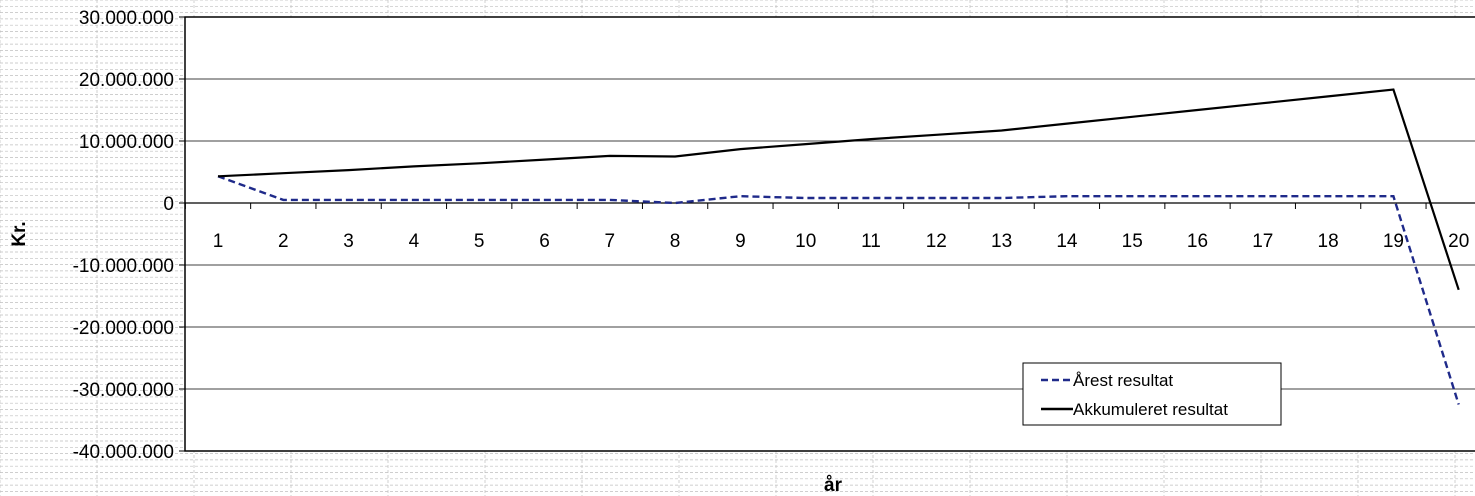  What do you see at coordinates (740, 241) in the screenshot?
I see `x-tick-label: 9` at bounding box center [740, 241].